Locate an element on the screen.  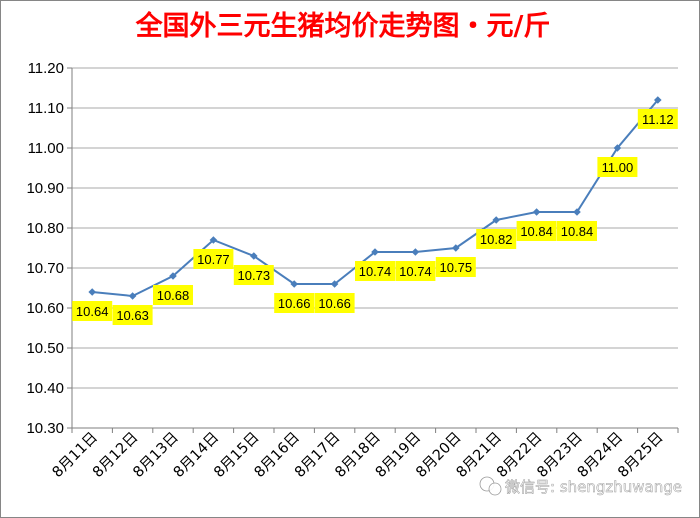
data-label: 10.63 is located at coordinates (132, 315).